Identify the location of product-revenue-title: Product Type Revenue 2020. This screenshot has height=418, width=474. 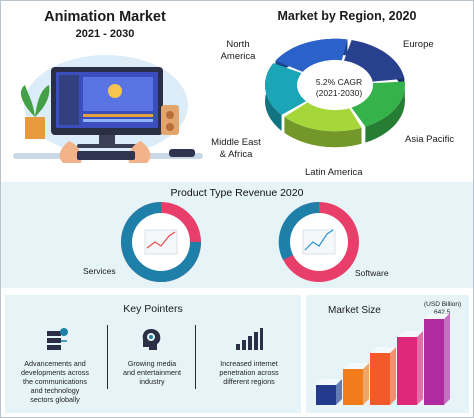
(237, 193).